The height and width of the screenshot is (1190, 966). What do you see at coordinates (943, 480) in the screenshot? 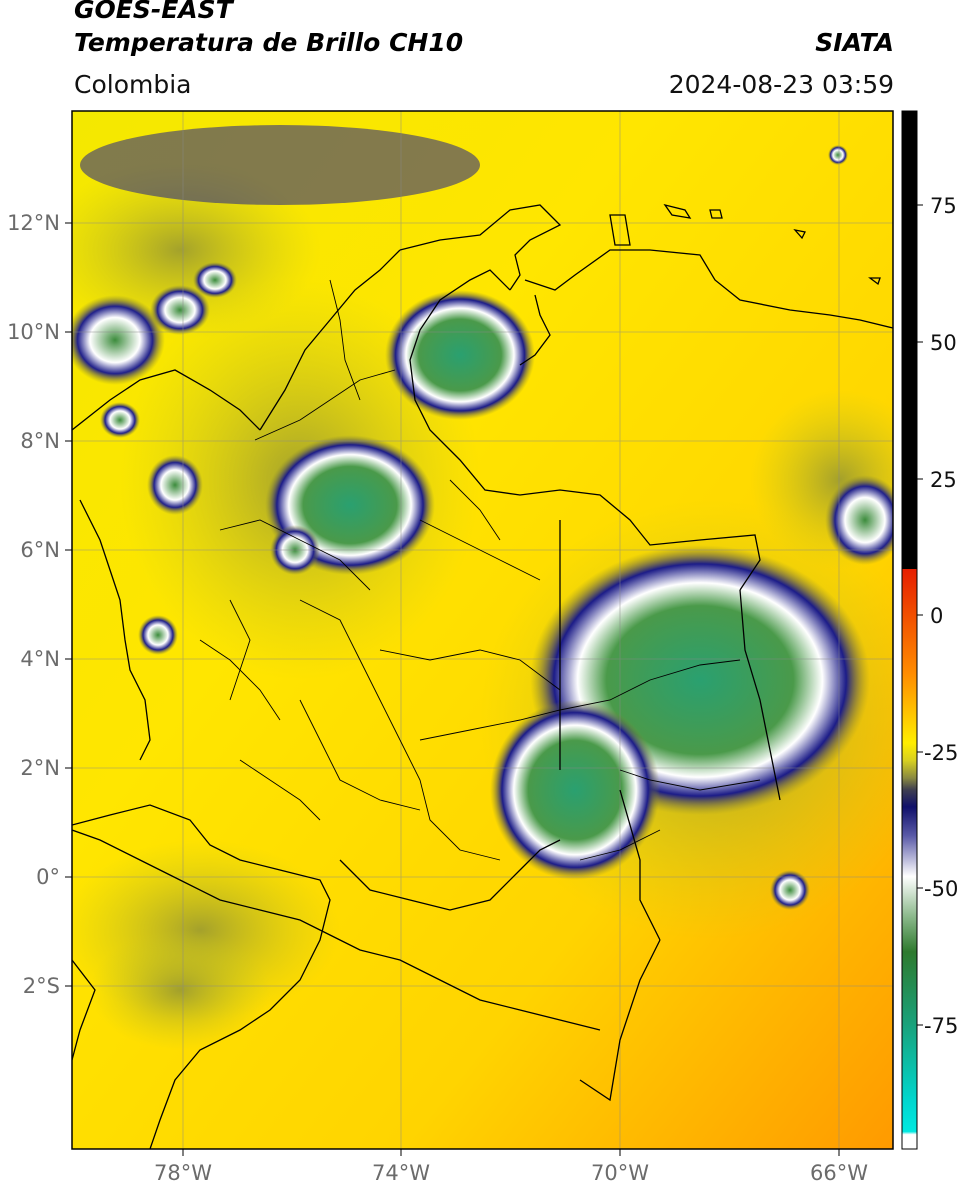
I see `colorbar-tick-label: 25` at bounding box center [943, 480].